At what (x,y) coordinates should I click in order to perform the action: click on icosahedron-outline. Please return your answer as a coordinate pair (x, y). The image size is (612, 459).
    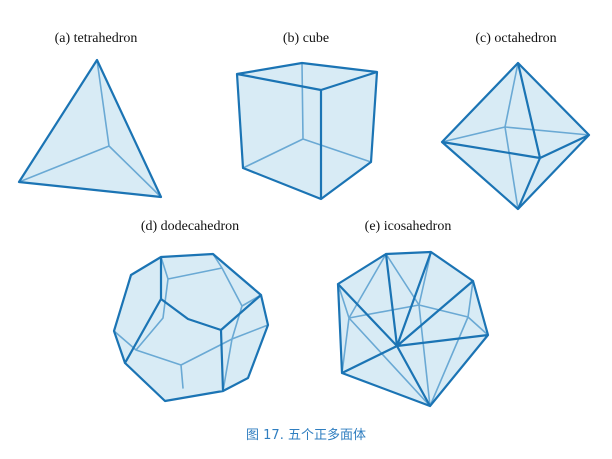
    Looking at the image, I should click on (413, 329).